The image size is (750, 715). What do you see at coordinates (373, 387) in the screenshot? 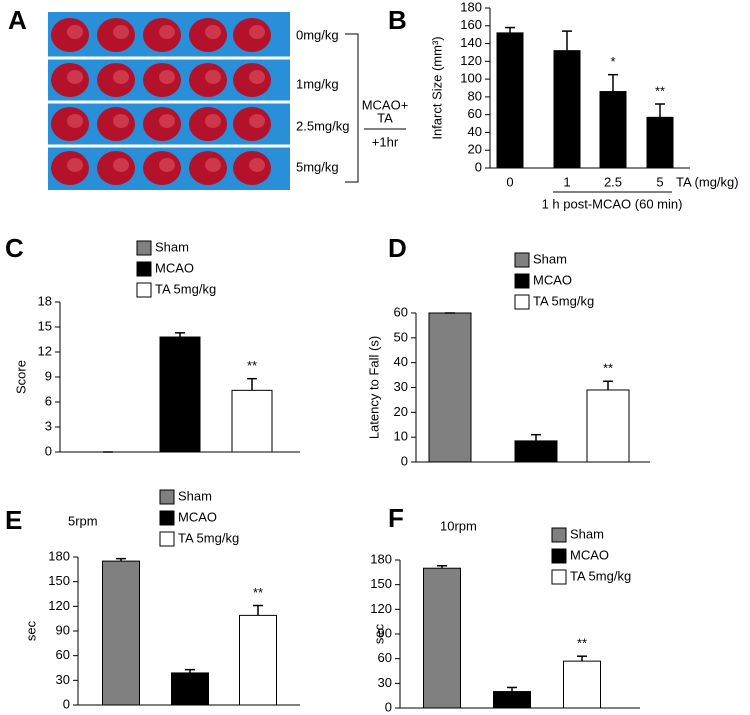
I see `y-axis-label: Latency to Fall (s)` at bounding box center [373, 387].